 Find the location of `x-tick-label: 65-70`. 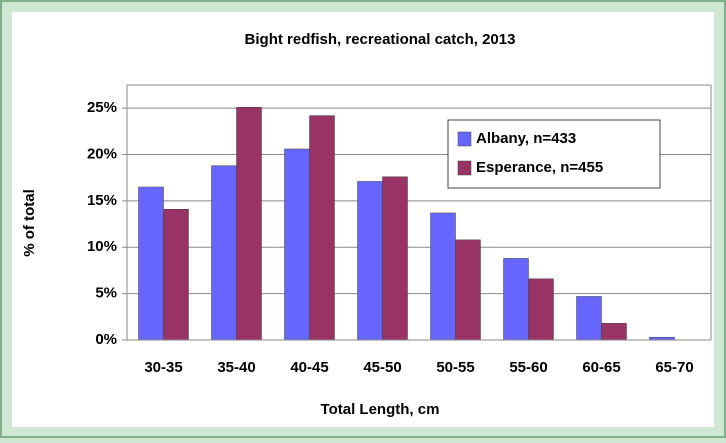

x-tick-label: 65-70 is located at coordinates (674, 367).